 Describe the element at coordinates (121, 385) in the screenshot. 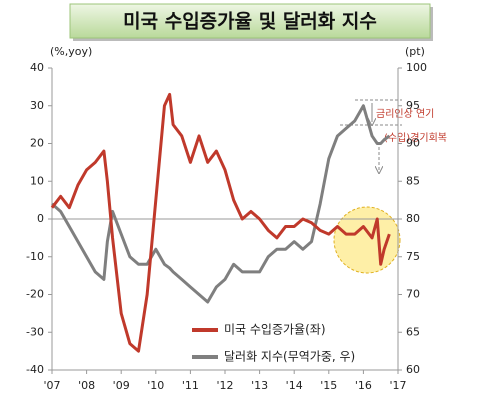

I see `x-tick-label: '09` at that location.